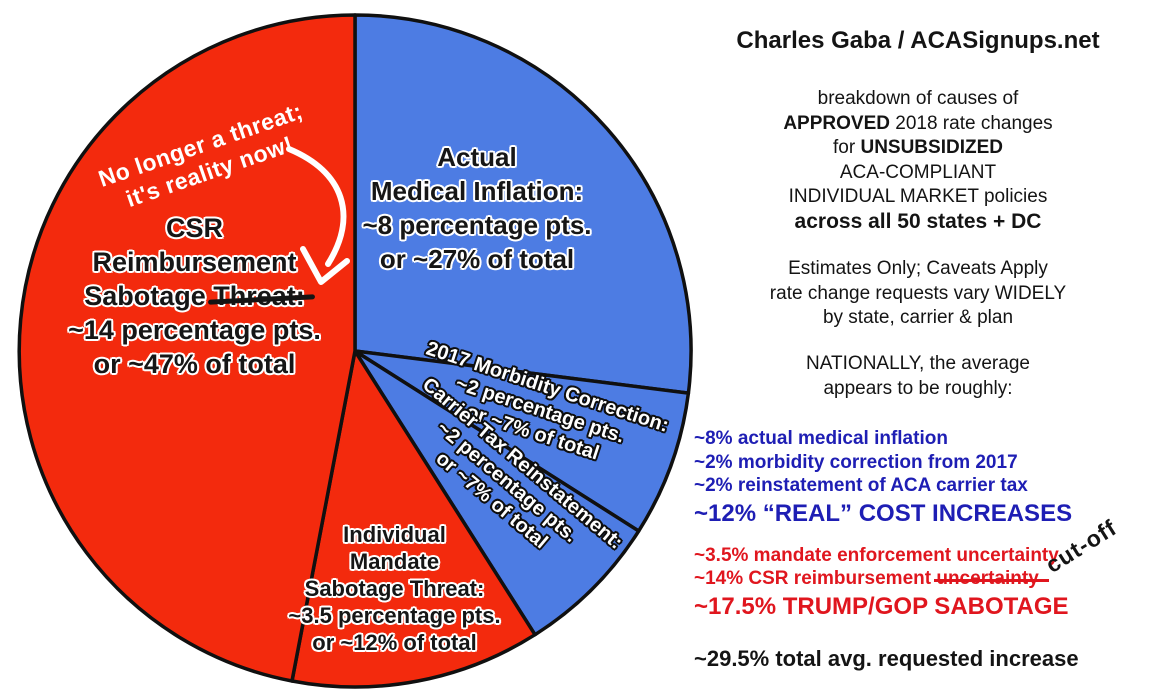 The width and height of the screenshot is (1150, 700). I want to click on caveat-line: rate change requests vary WIDELY, so click(918, 293).